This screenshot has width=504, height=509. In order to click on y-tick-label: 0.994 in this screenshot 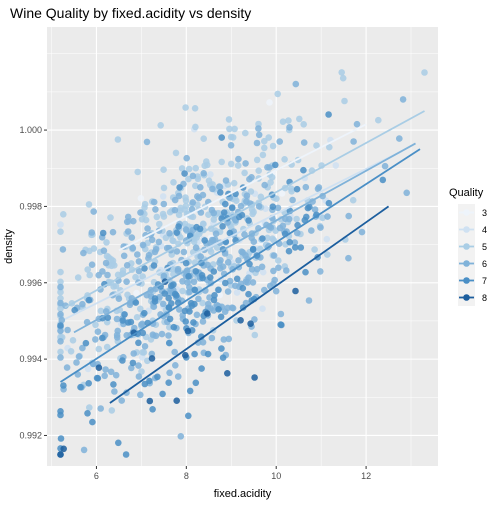, I will do `click(30, 359)`.